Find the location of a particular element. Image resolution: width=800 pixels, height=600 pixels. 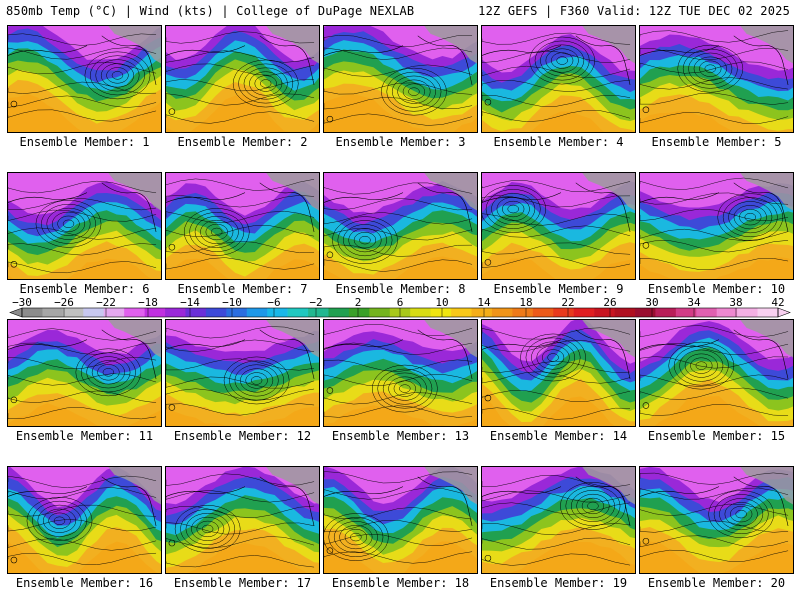

colorbar-tick-label: −10 is located at coordinates (232, 302).